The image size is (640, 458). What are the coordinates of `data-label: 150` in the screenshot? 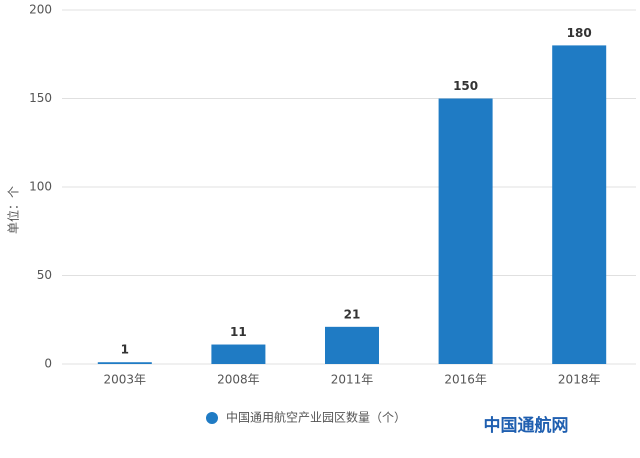 It's located at (465, 86).